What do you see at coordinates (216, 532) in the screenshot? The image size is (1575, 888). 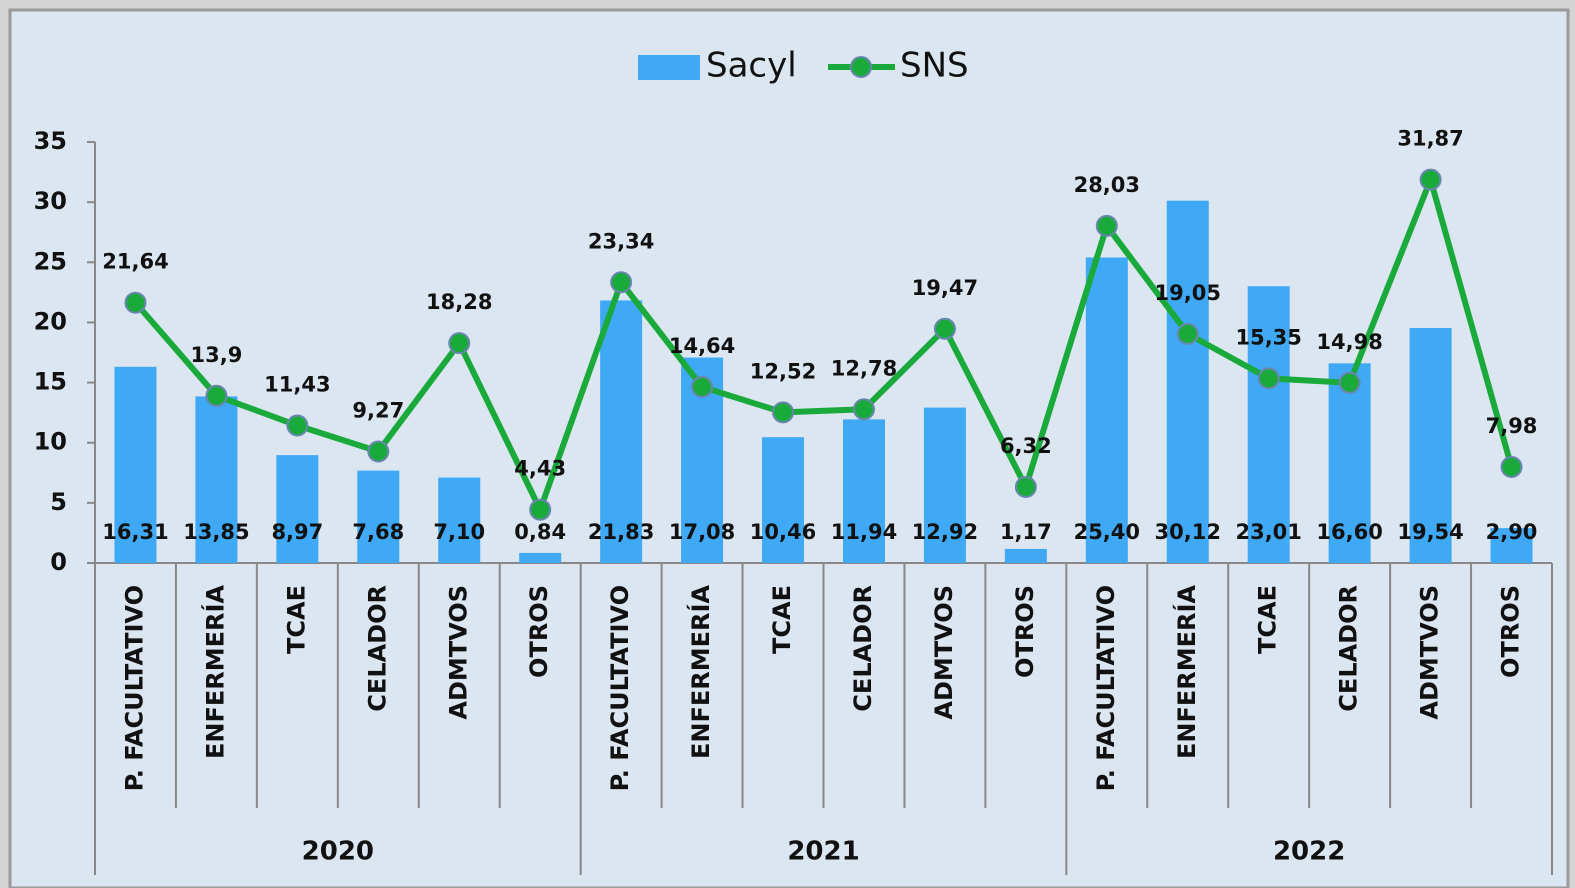 I see `data-label: 13,85` at bounding box center [216, 532].